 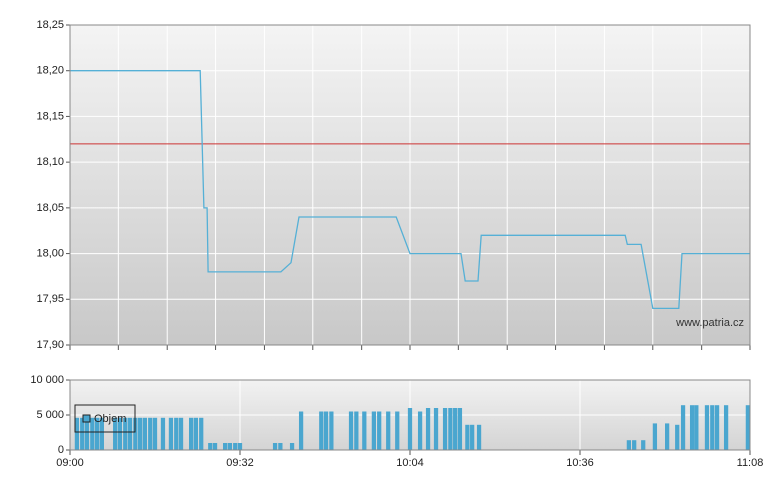 I want to click on y-tick-label: 18,20, so click(x=50, y=71).